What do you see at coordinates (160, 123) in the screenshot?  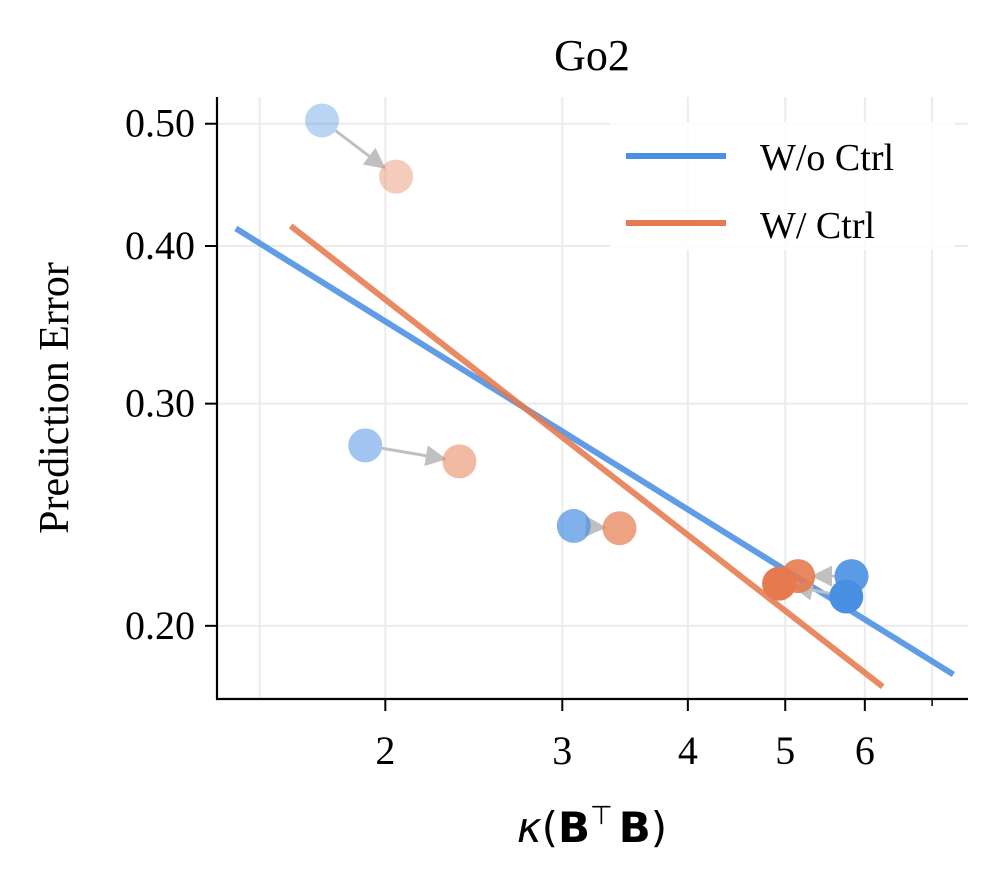 I see `y-tick-label: 0.50` at bounding box center [160, 123].